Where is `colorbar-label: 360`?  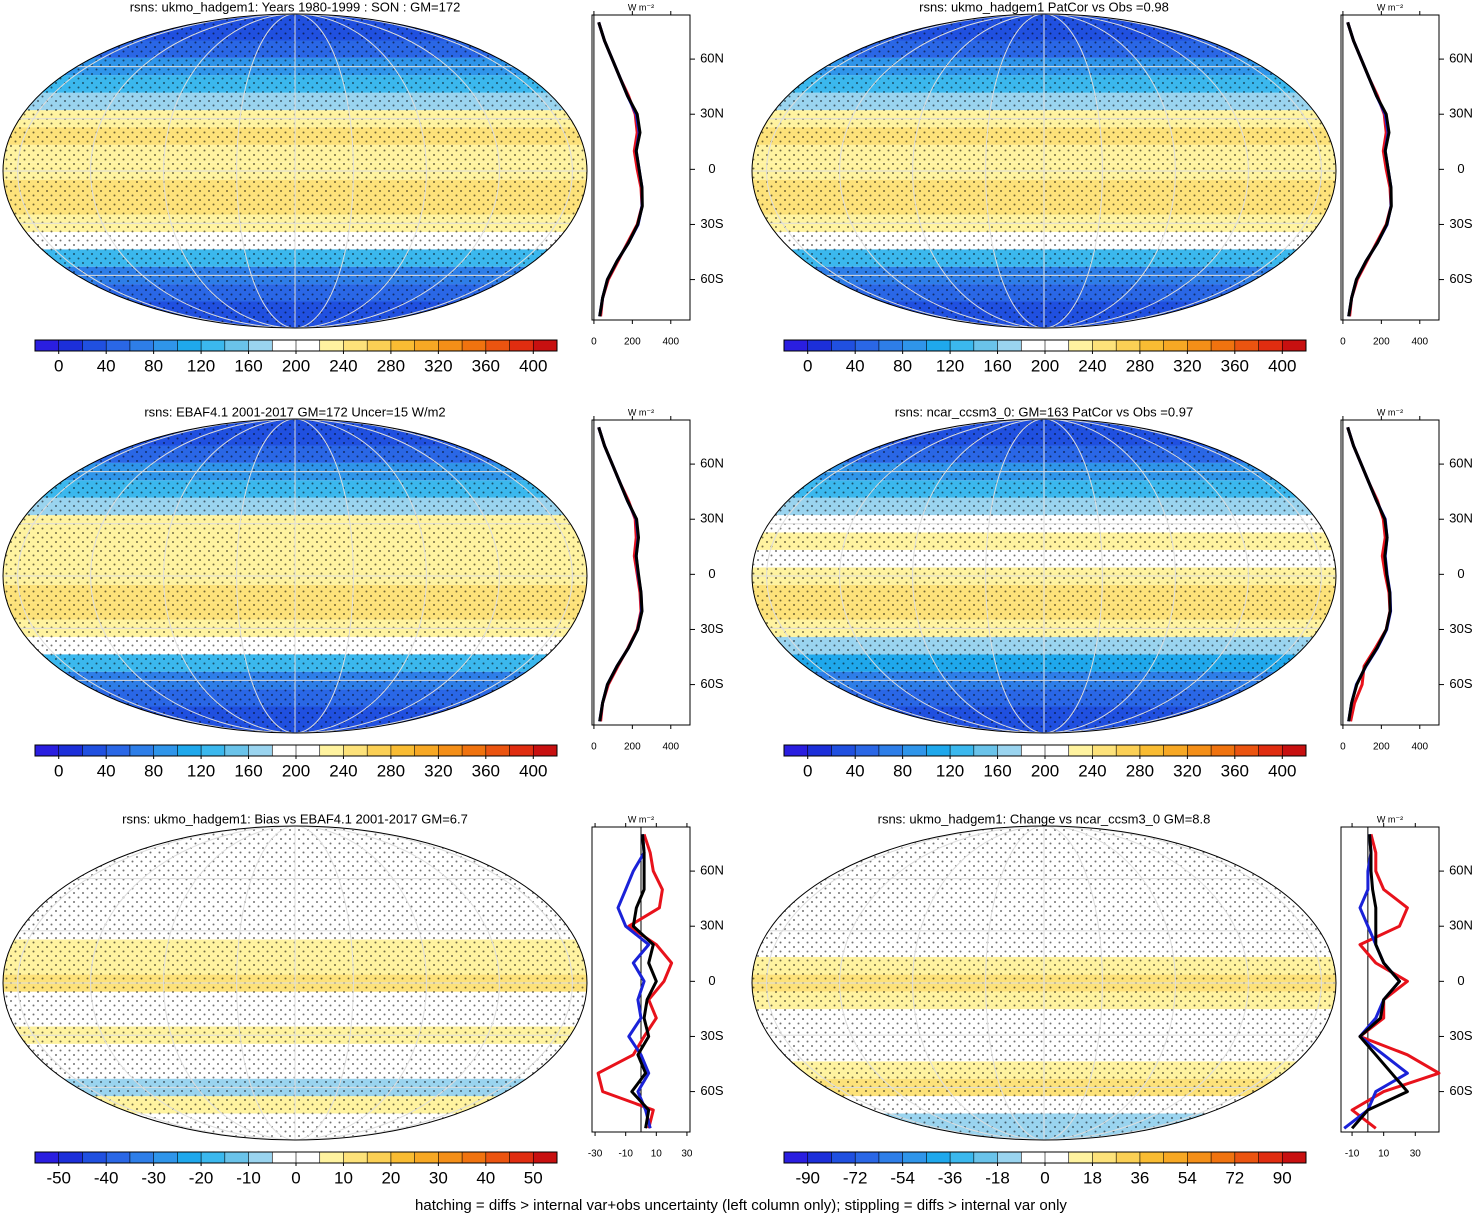 colorbar-label: 360 is located at coordinates (1235, 770).